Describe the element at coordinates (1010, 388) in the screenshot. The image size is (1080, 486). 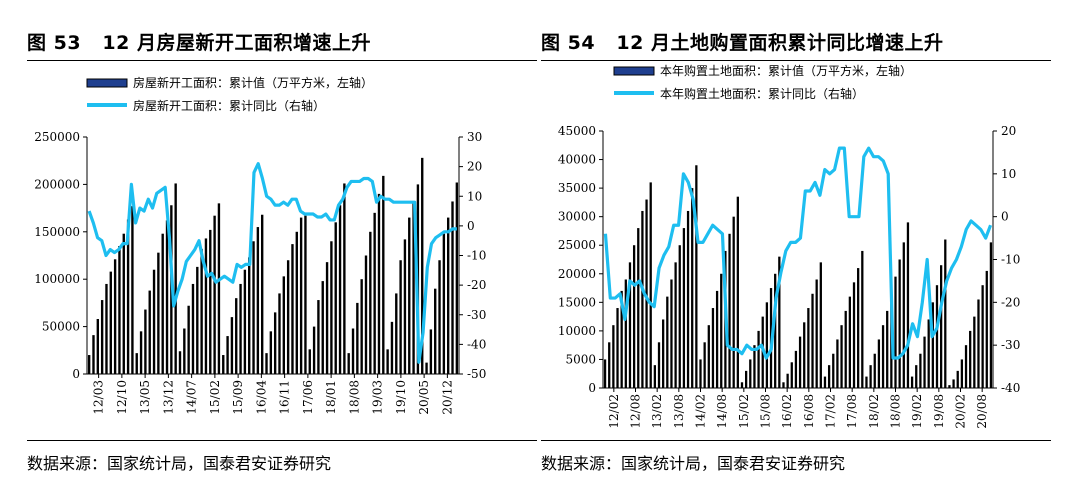
I see `y-right-tick-label: -40` at that location.